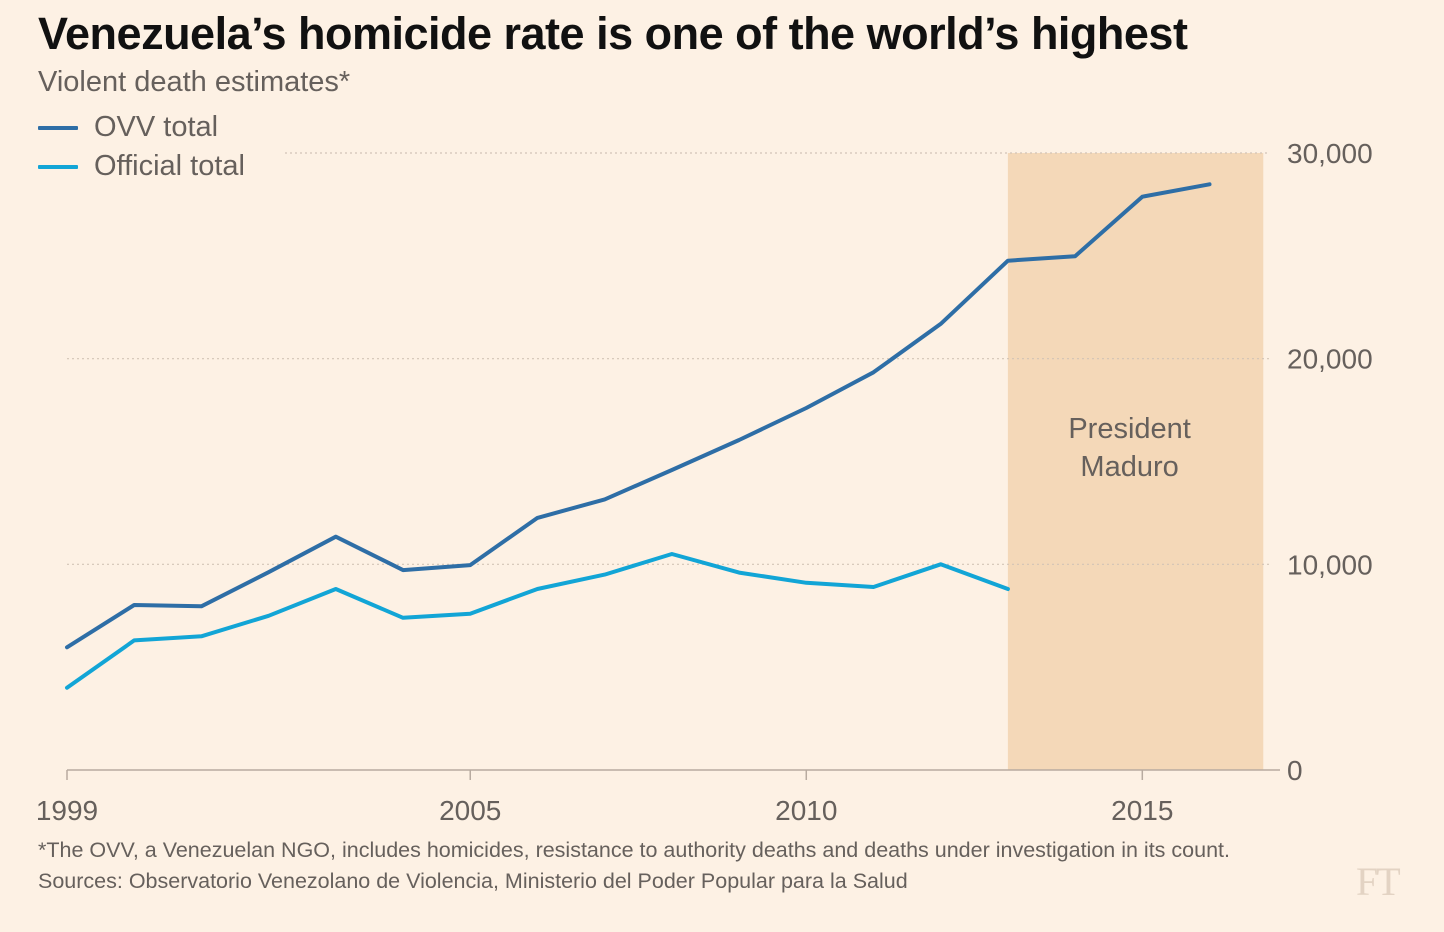  I want to click on y-tick-label: 0, so click(1295, 770).